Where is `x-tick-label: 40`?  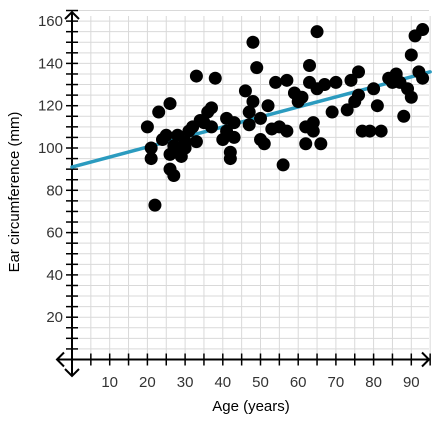
x-tick-label: 40 is located at coordinates (222, 382).